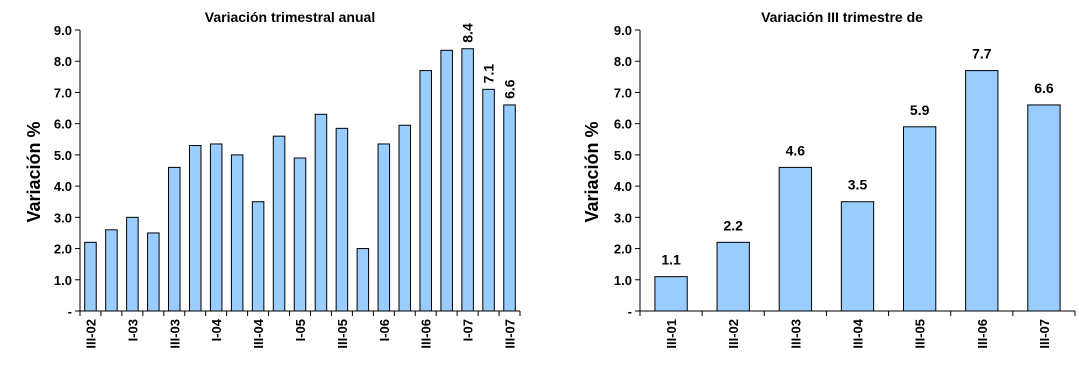 The image size is (1079, 372). Describe the element at coordinates (384, 330) in the screenshot. I see `x-tick-label: I-06` at that location.